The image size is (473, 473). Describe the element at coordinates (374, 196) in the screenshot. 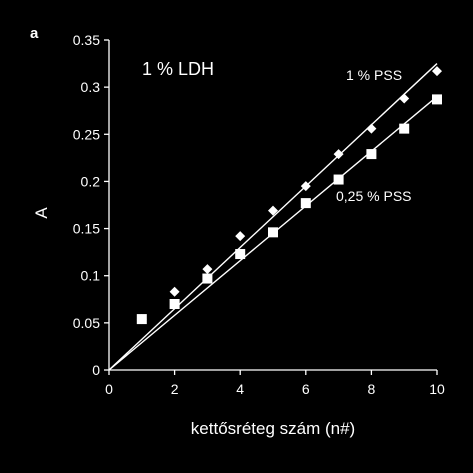

I see `series-label-025-pss: 0,25 % PSS` at that location.